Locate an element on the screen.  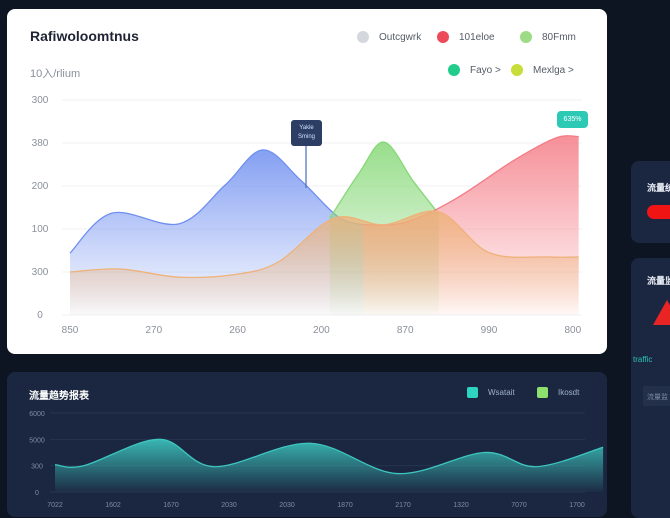
tooltip-line: Yakle is located at coordinates (306, 128).